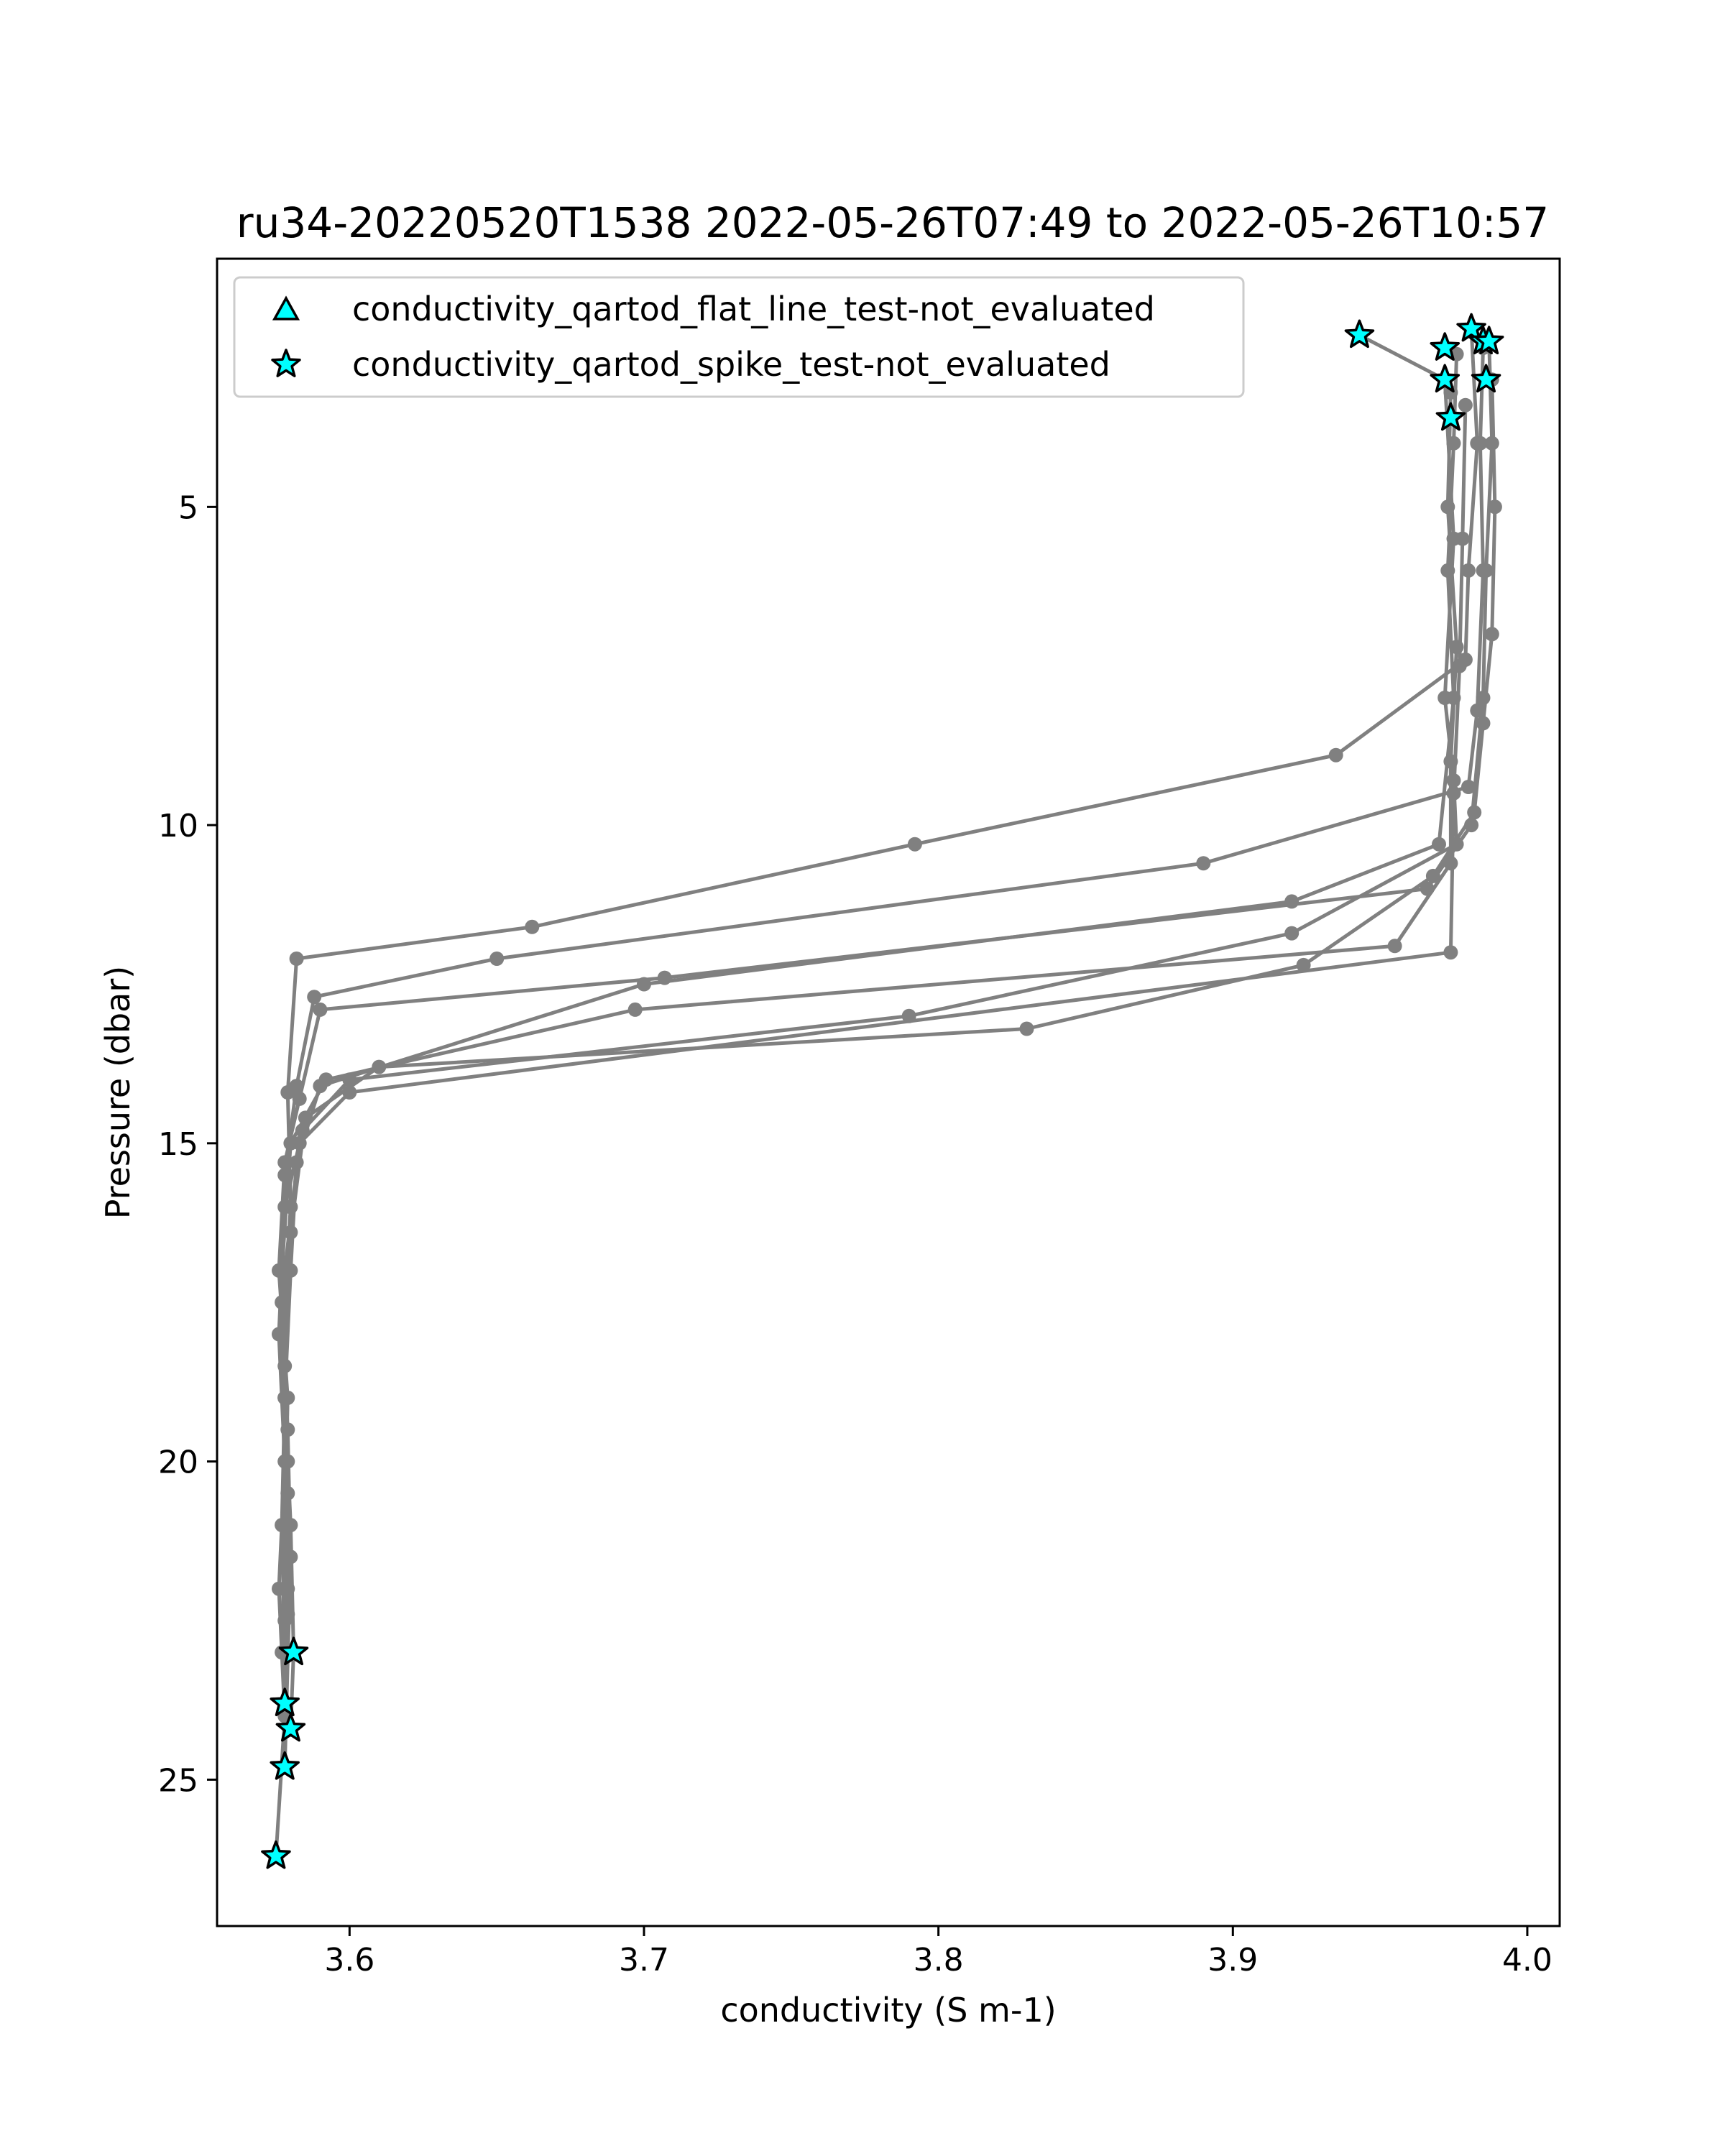 This screenshot has height=2156, width=1725. I want to click on legend-triangle-icon, so click(286, 308).